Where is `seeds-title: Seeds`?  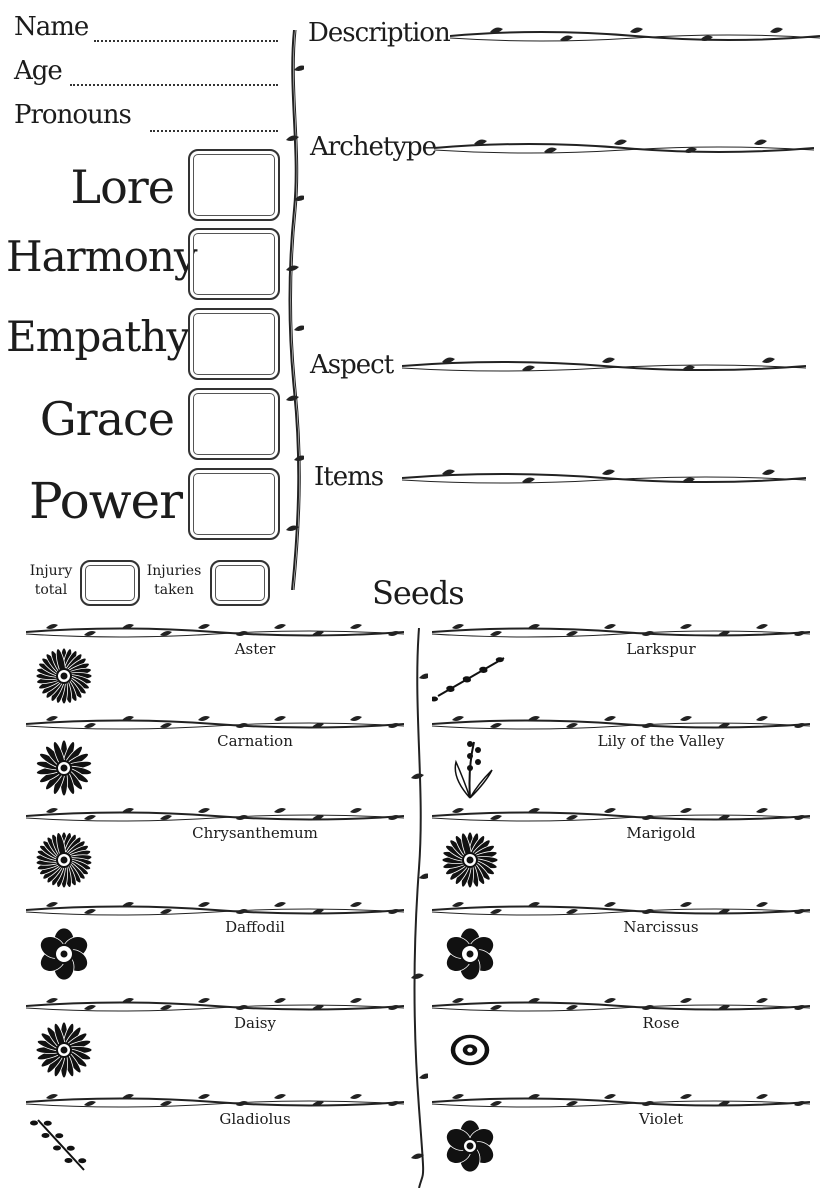
seeds-title: Seeds is located at coordinates (418, 593).